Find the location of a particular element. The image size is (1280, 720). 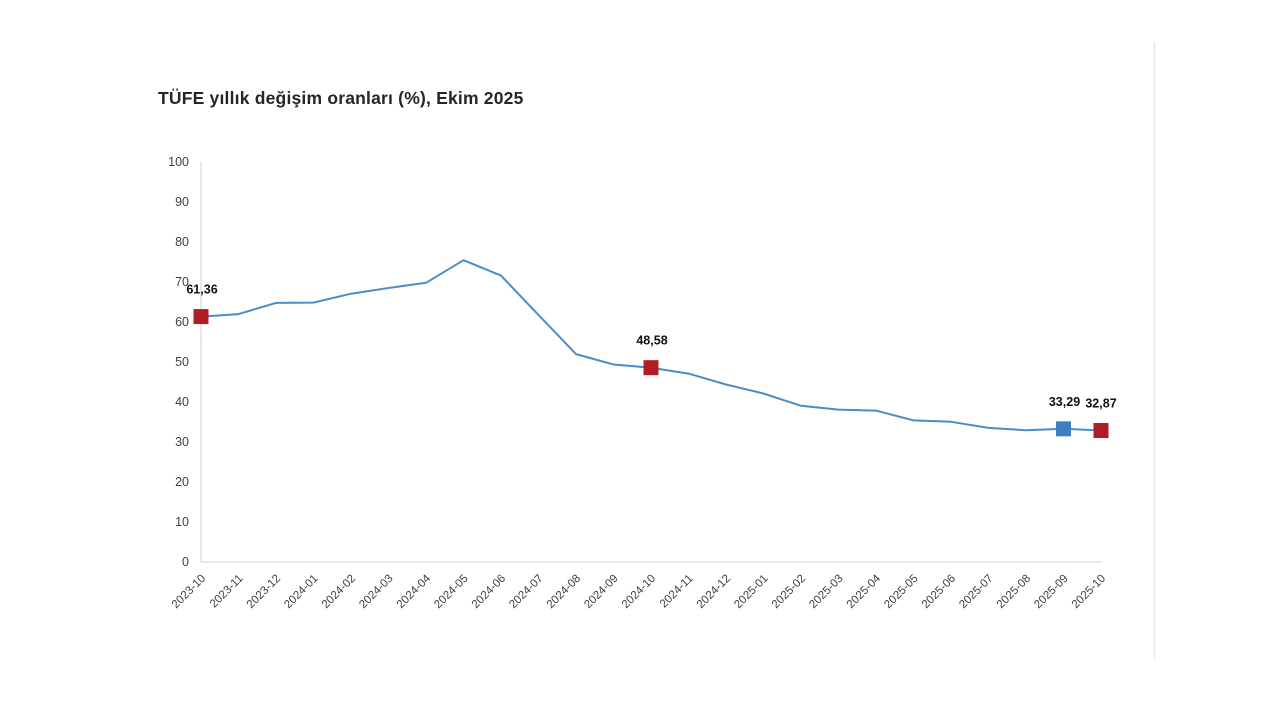

x-tick-label: 2023-12 is located at coordinates (264, 592).